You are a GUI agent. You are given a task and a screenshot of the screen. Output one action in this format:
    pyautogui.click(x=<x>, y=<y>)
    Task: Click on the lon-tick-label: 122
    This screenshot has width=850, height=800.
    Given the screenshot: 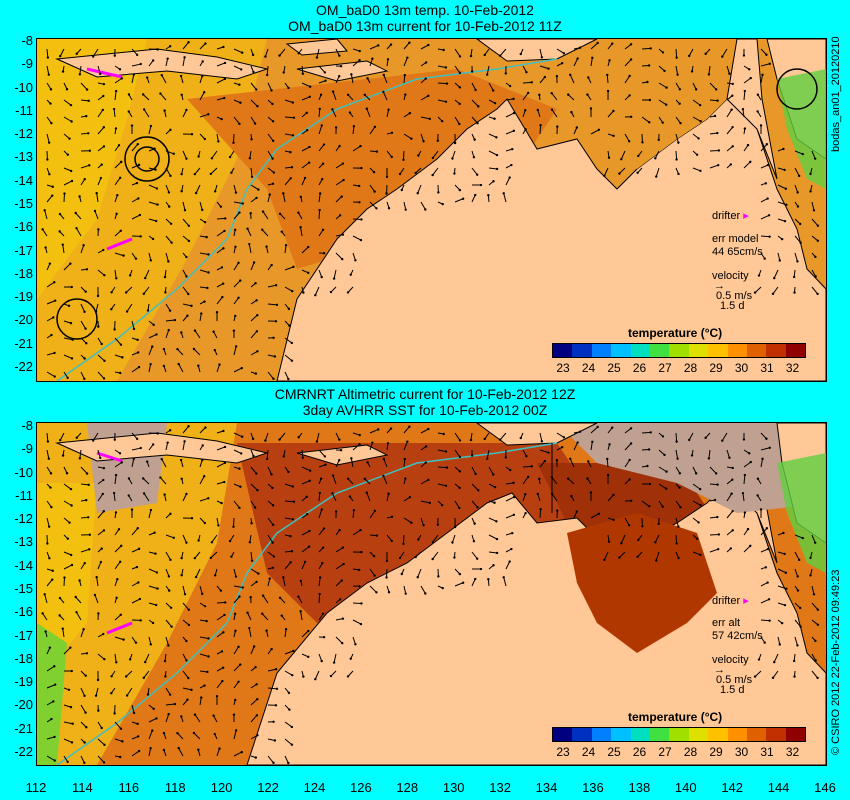 What is the action you would take?
    pyautogui.click(x=268, y=787)
    